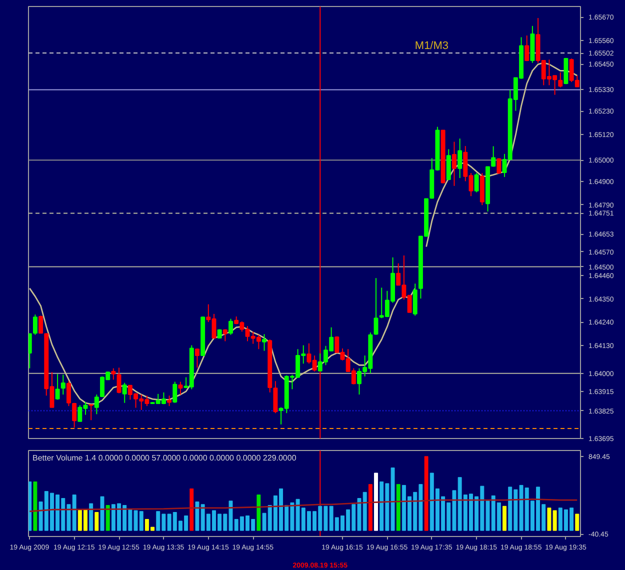 Image resolution: width=625 pixels, height=570 pixels. What do you see at coordinates (431, 46) in the screenshot?
I see `ref-line-label: M1/M3` at bounding box center [431, 46].